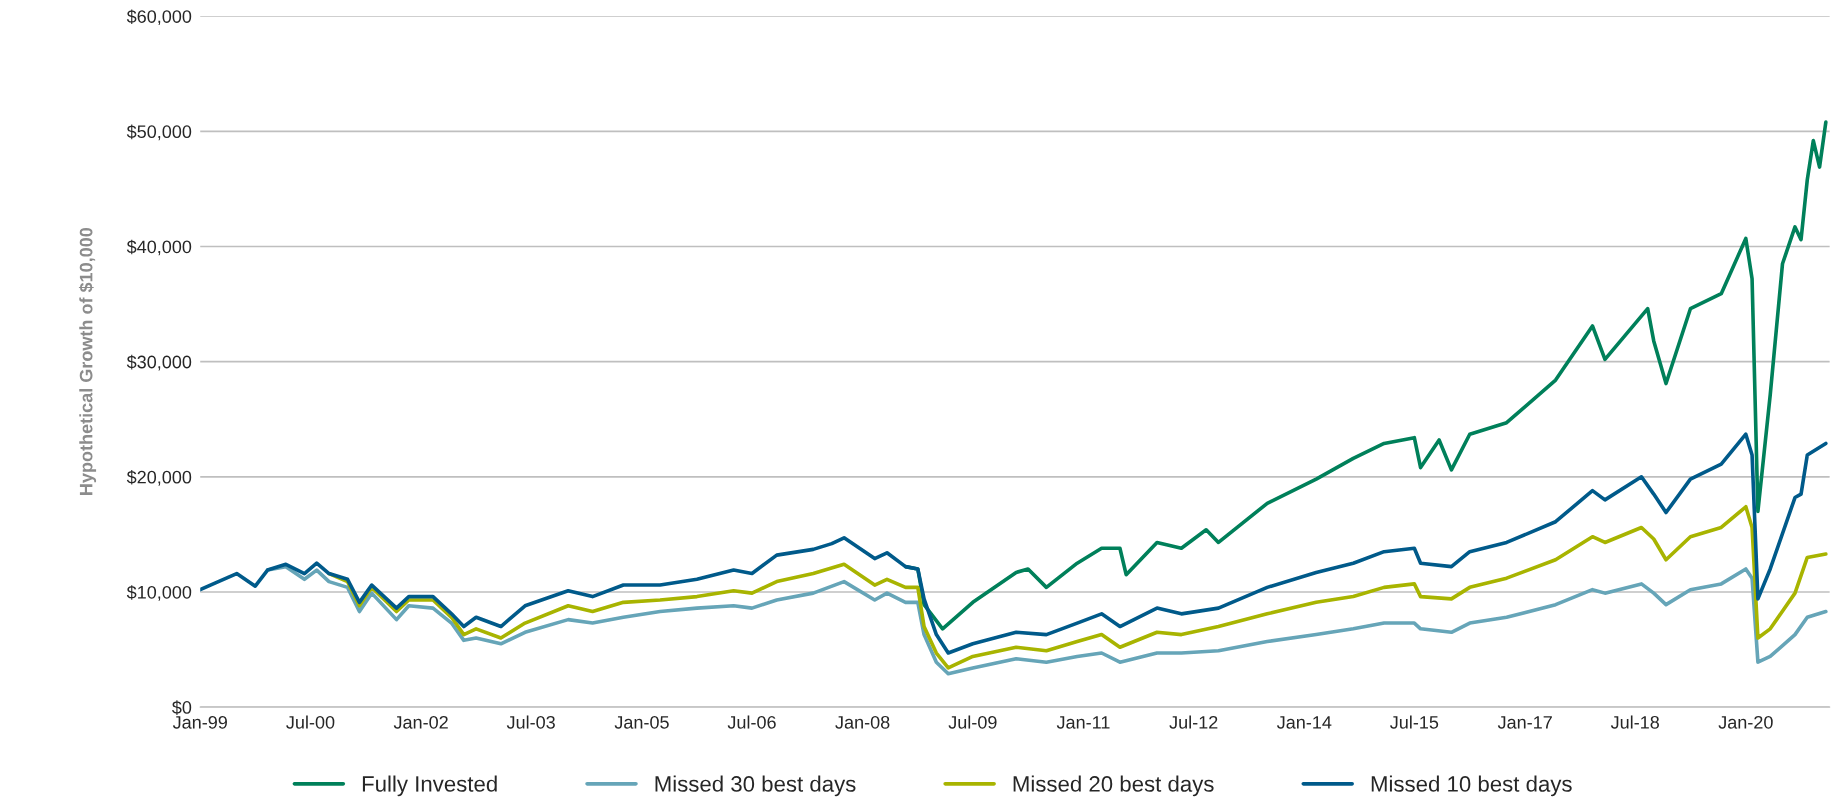 The width and height of the screenshot is (1837, 810). I want to click on legend-label: Missed 10 best days, so click(1471, 786).